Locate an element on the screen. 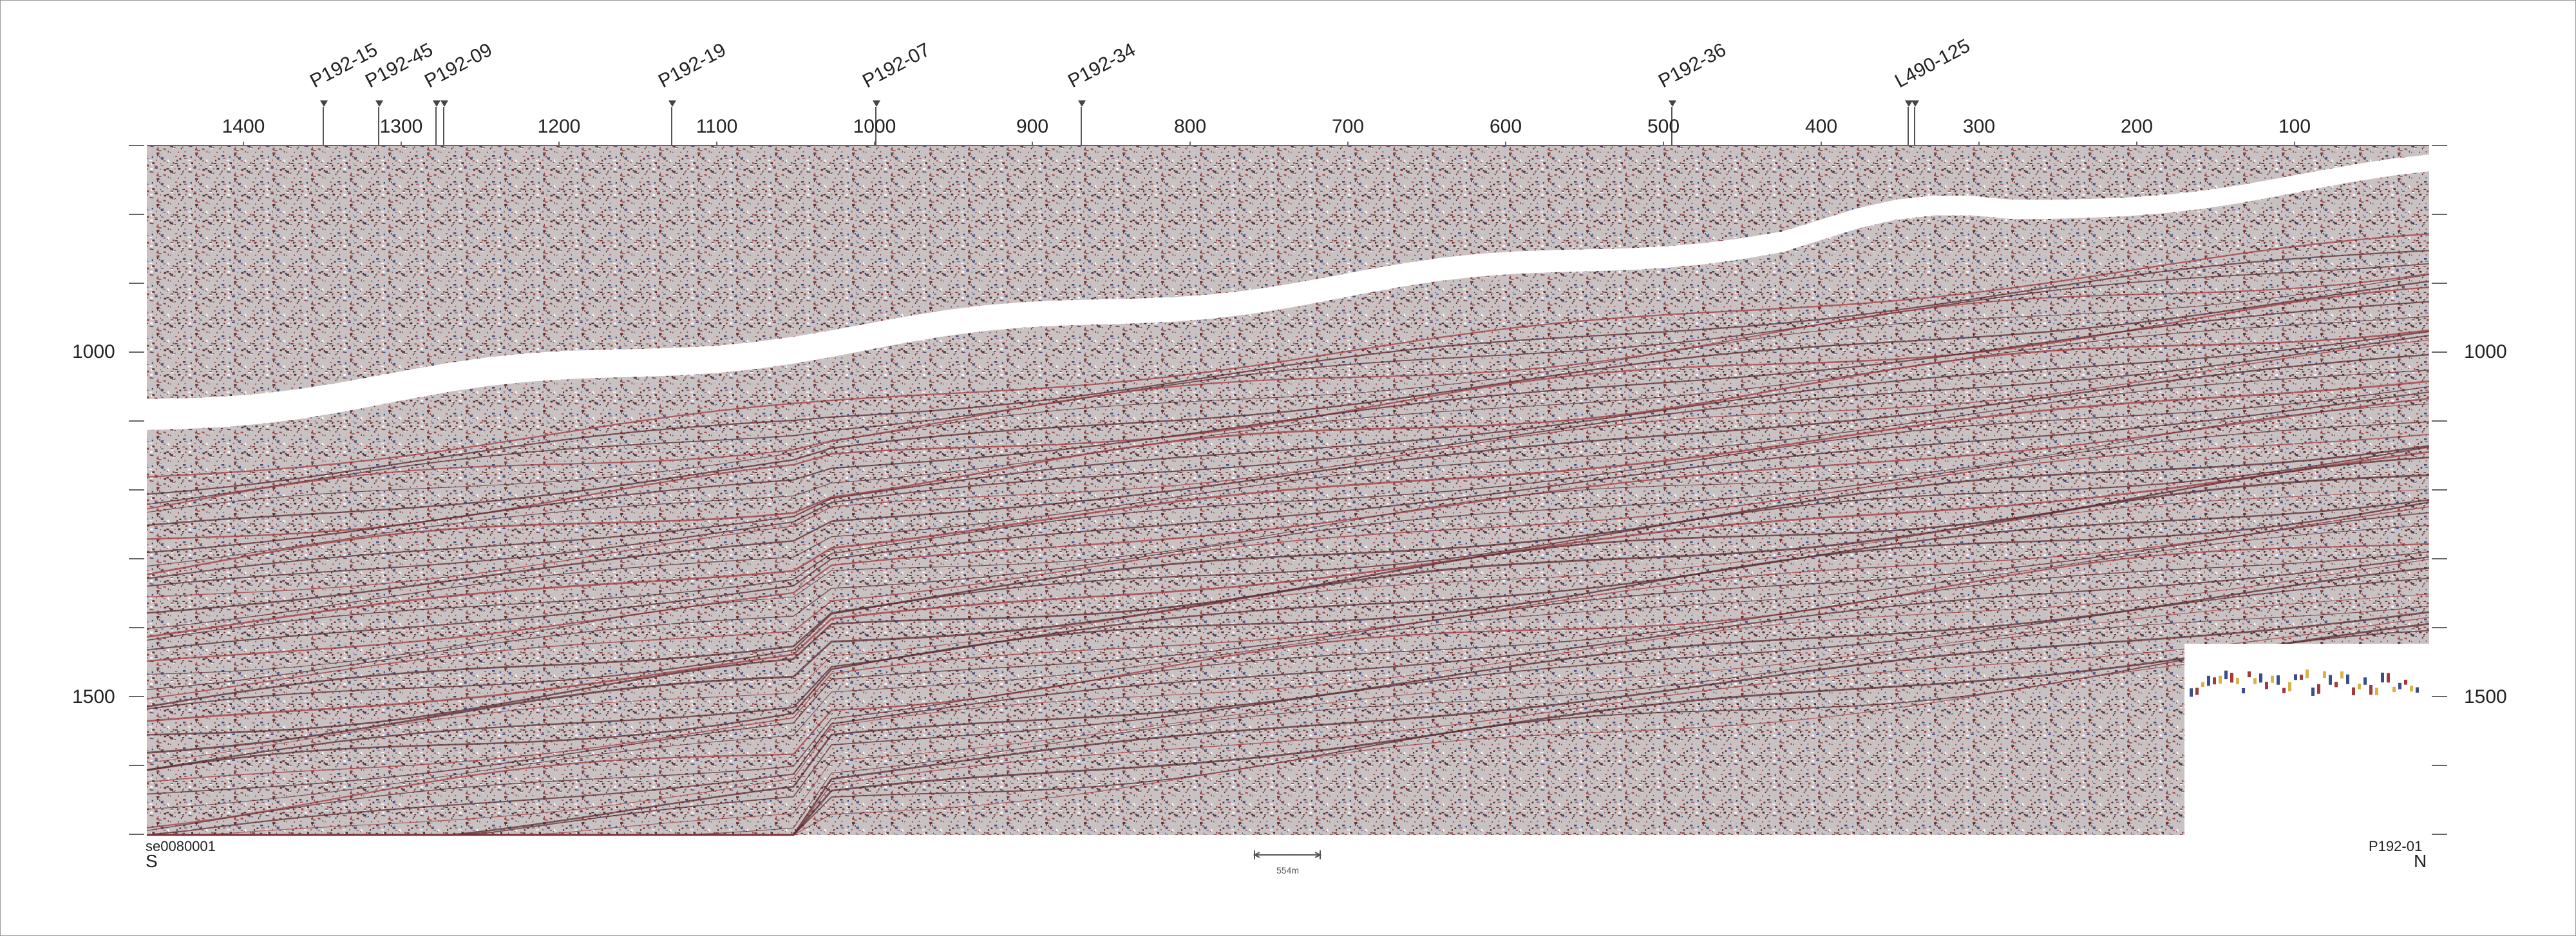  time-axis-label-left: 1500 is located at coordinates (93, 696).